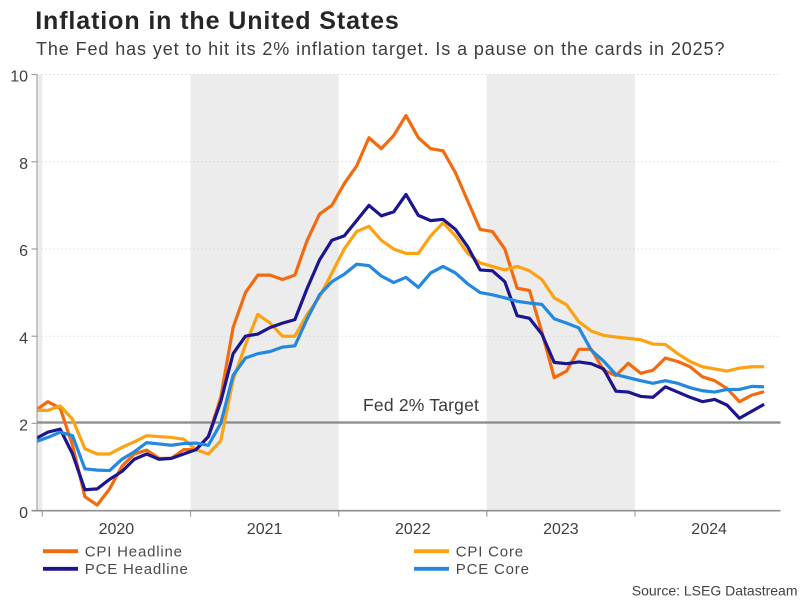 The width and height of the screenshot is (801, 606). I want to click on svg-text: Source: LSEG Datastream, so click(715, 591).